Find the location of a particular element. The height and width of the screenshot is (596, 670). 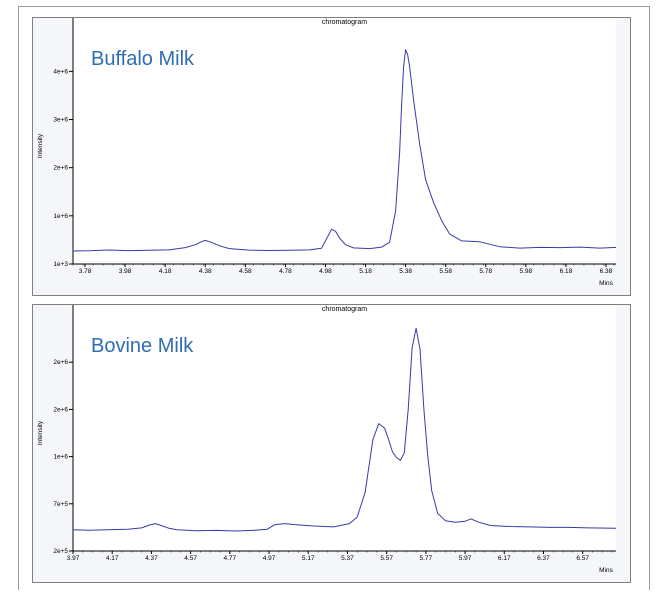

x-tick-label: 4.18 is located at coordinates (165, 271).